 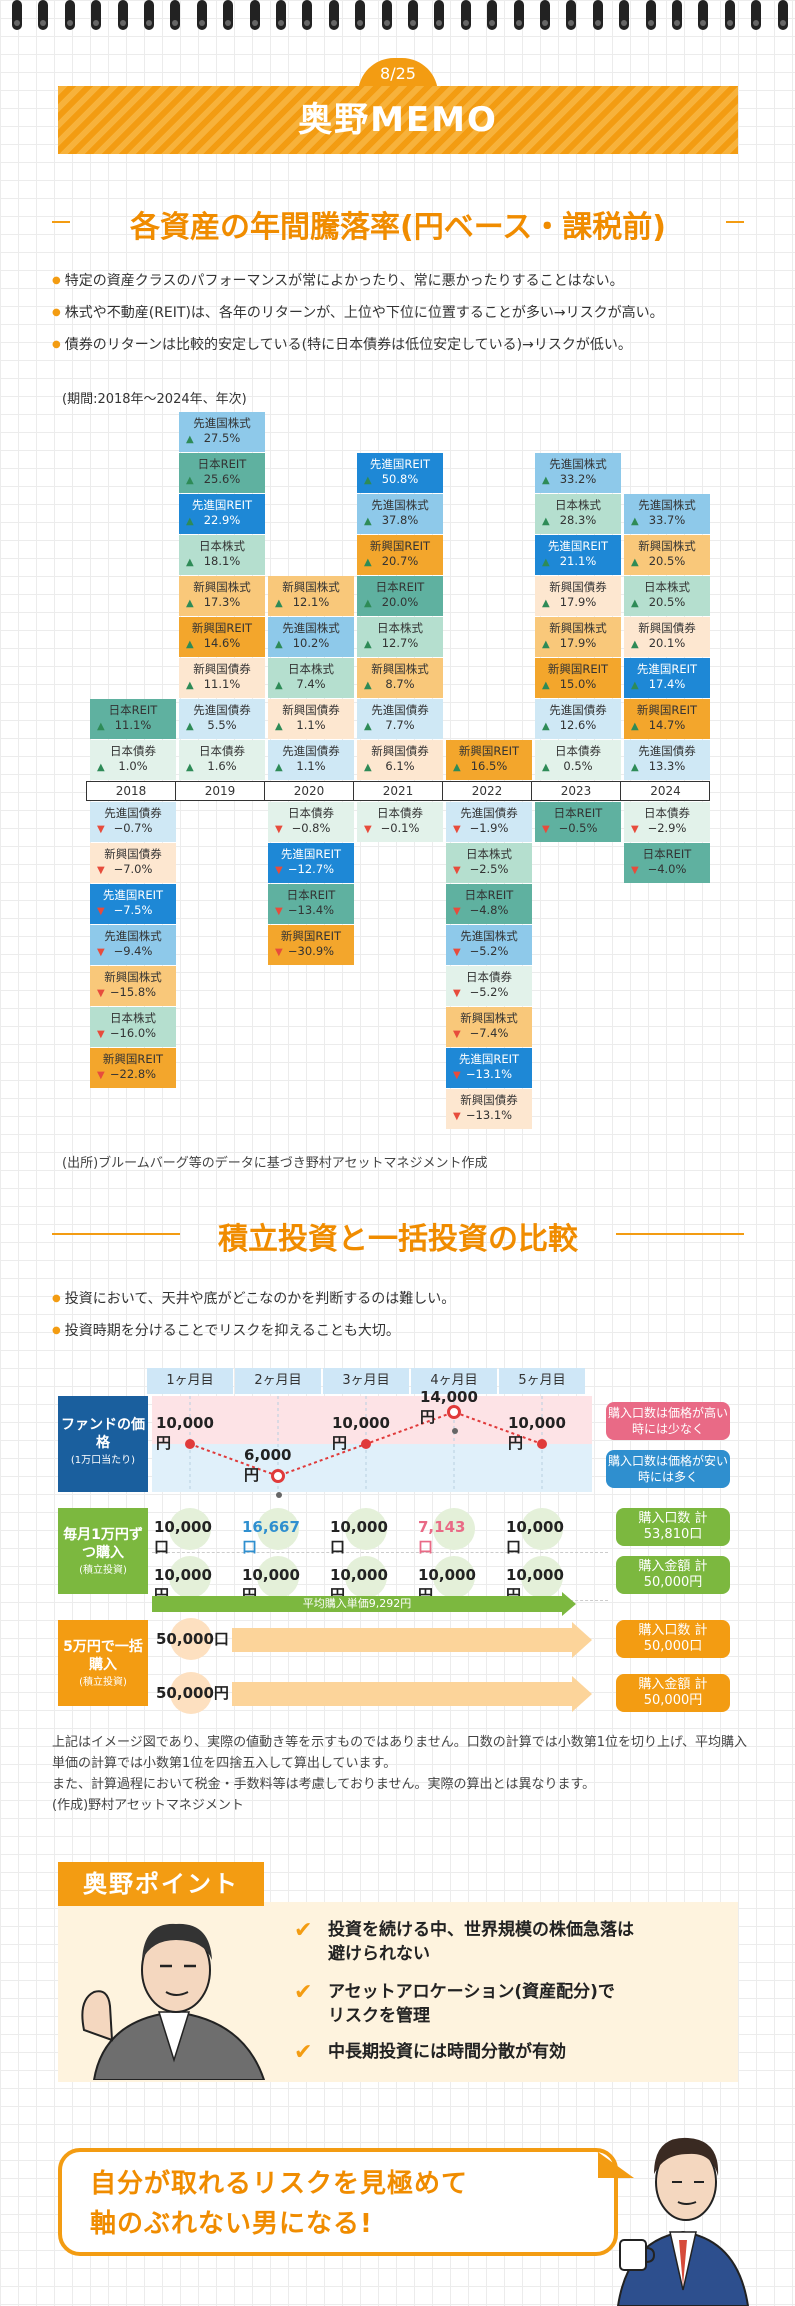 I want to click on year-label: 2022, so click(x=487, y=791).